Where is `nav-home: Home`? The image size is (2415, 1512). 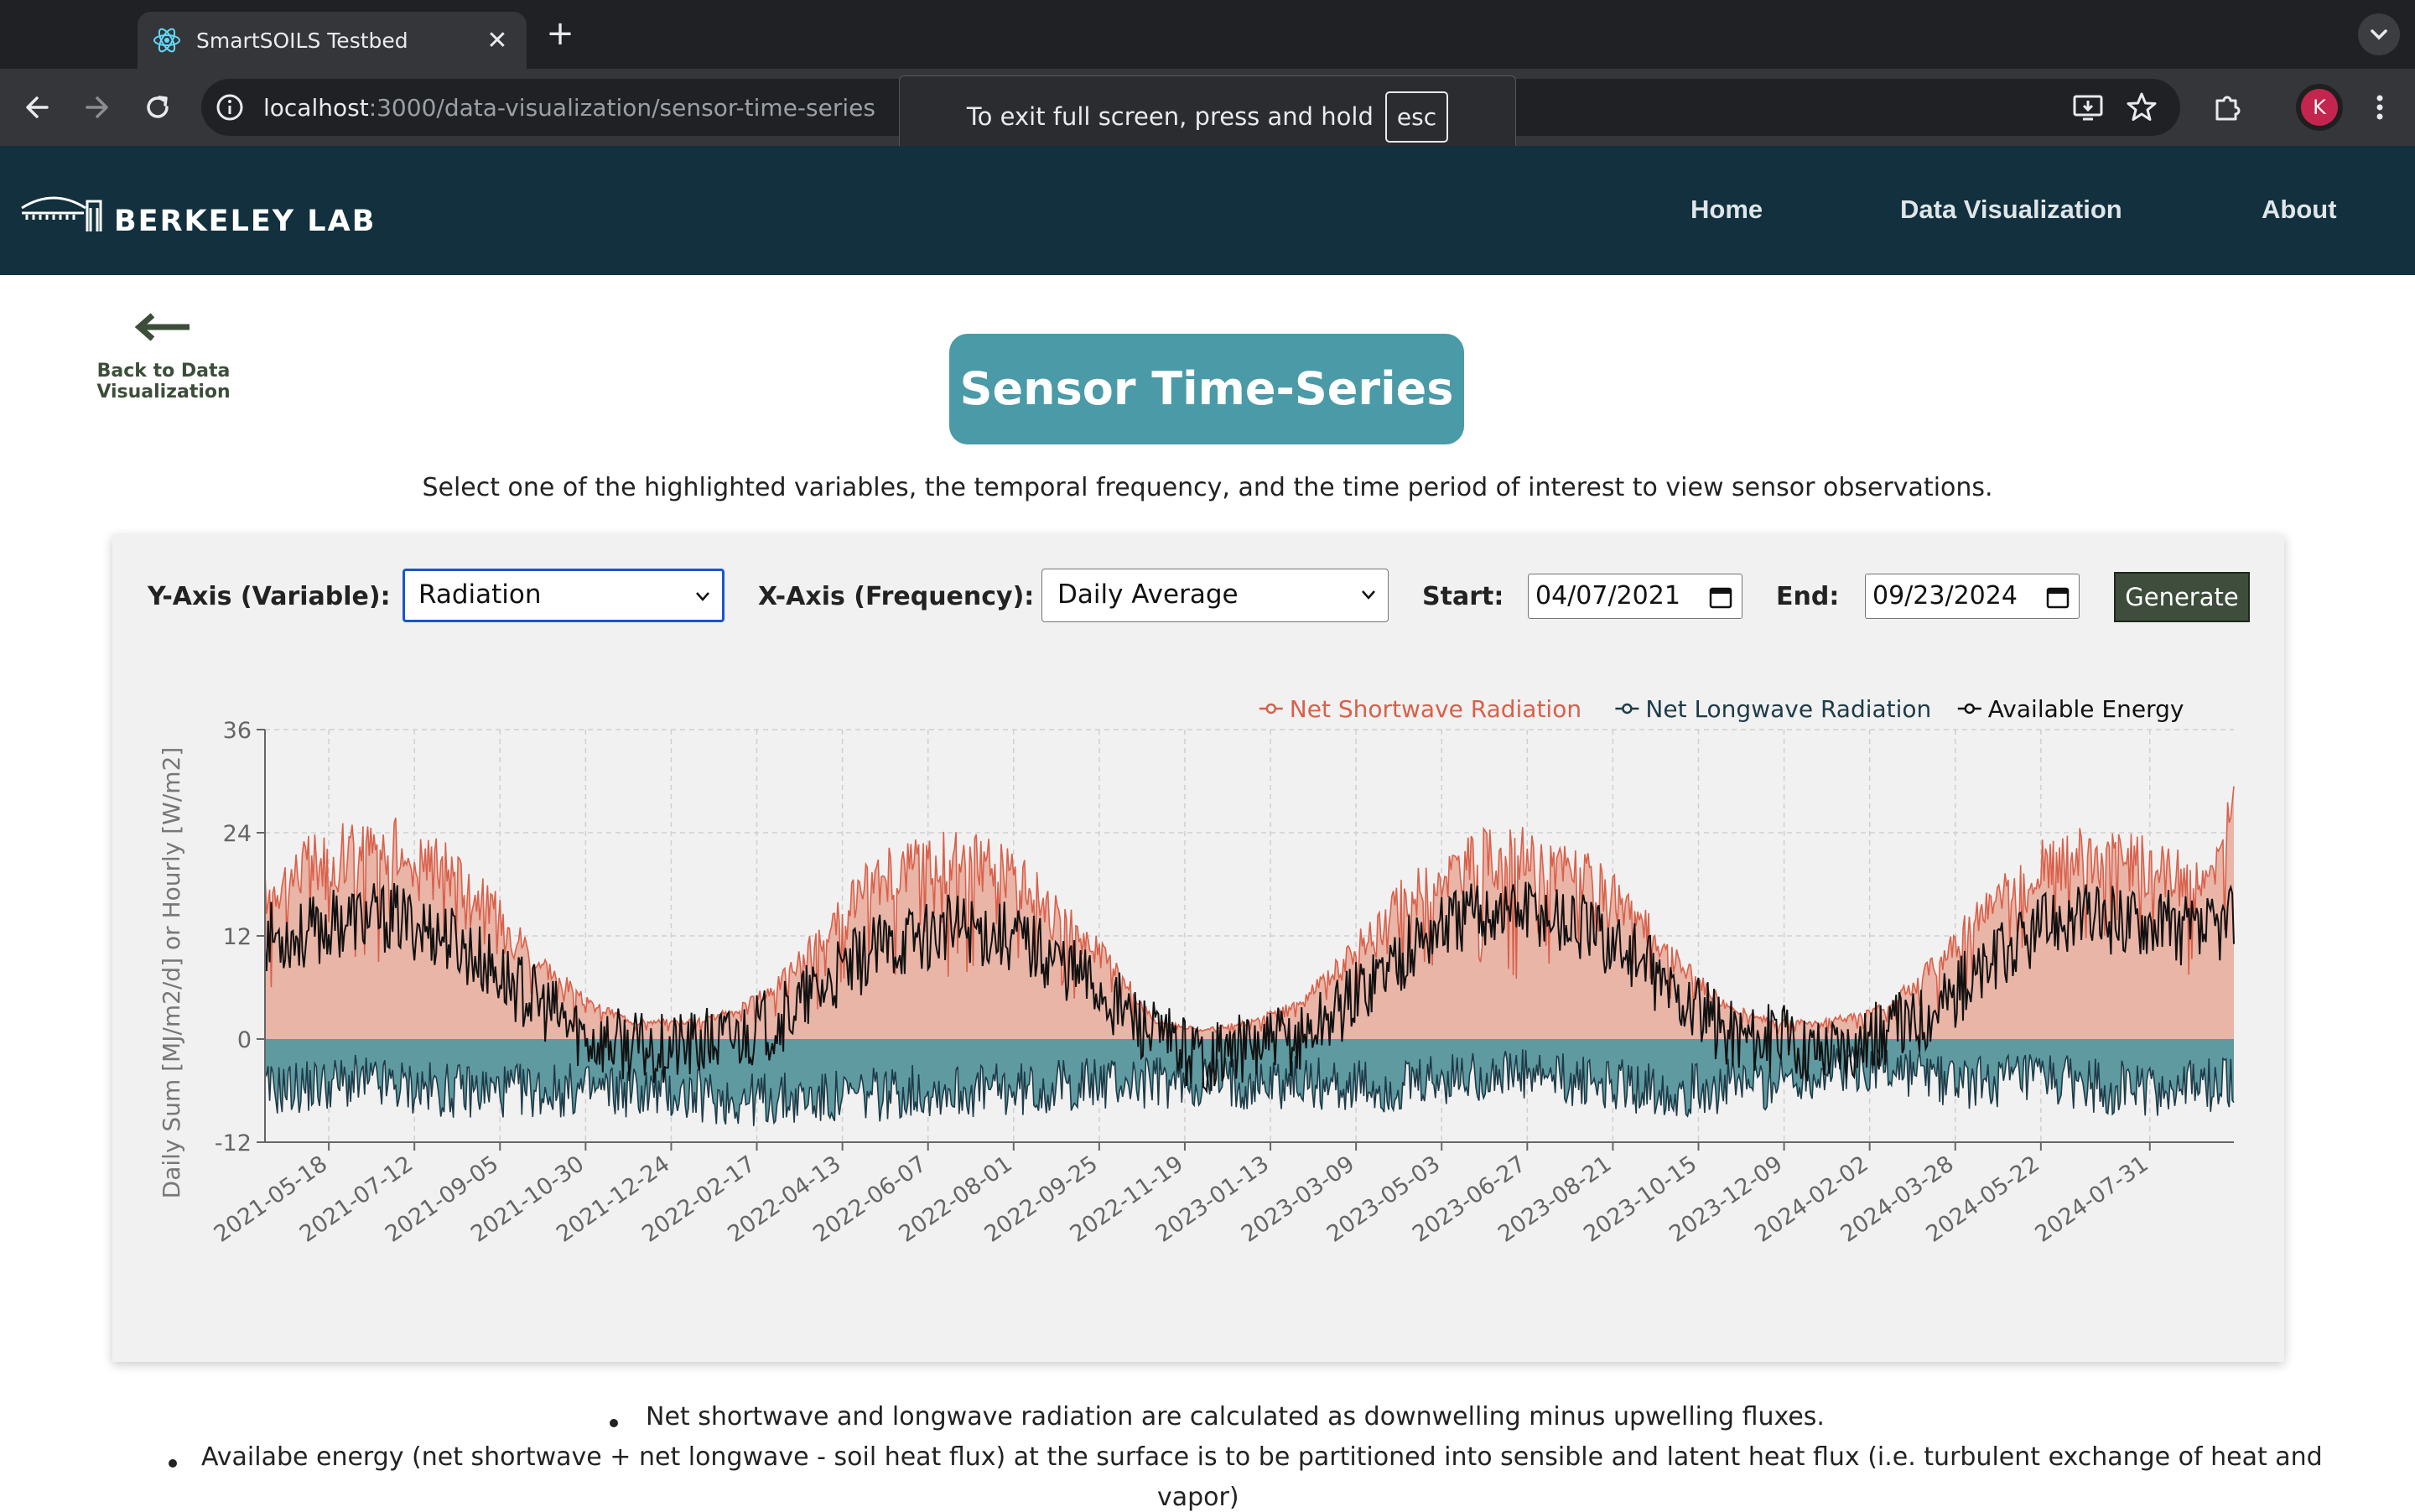
nav-home: Home is located at coordinates (1726, 209).